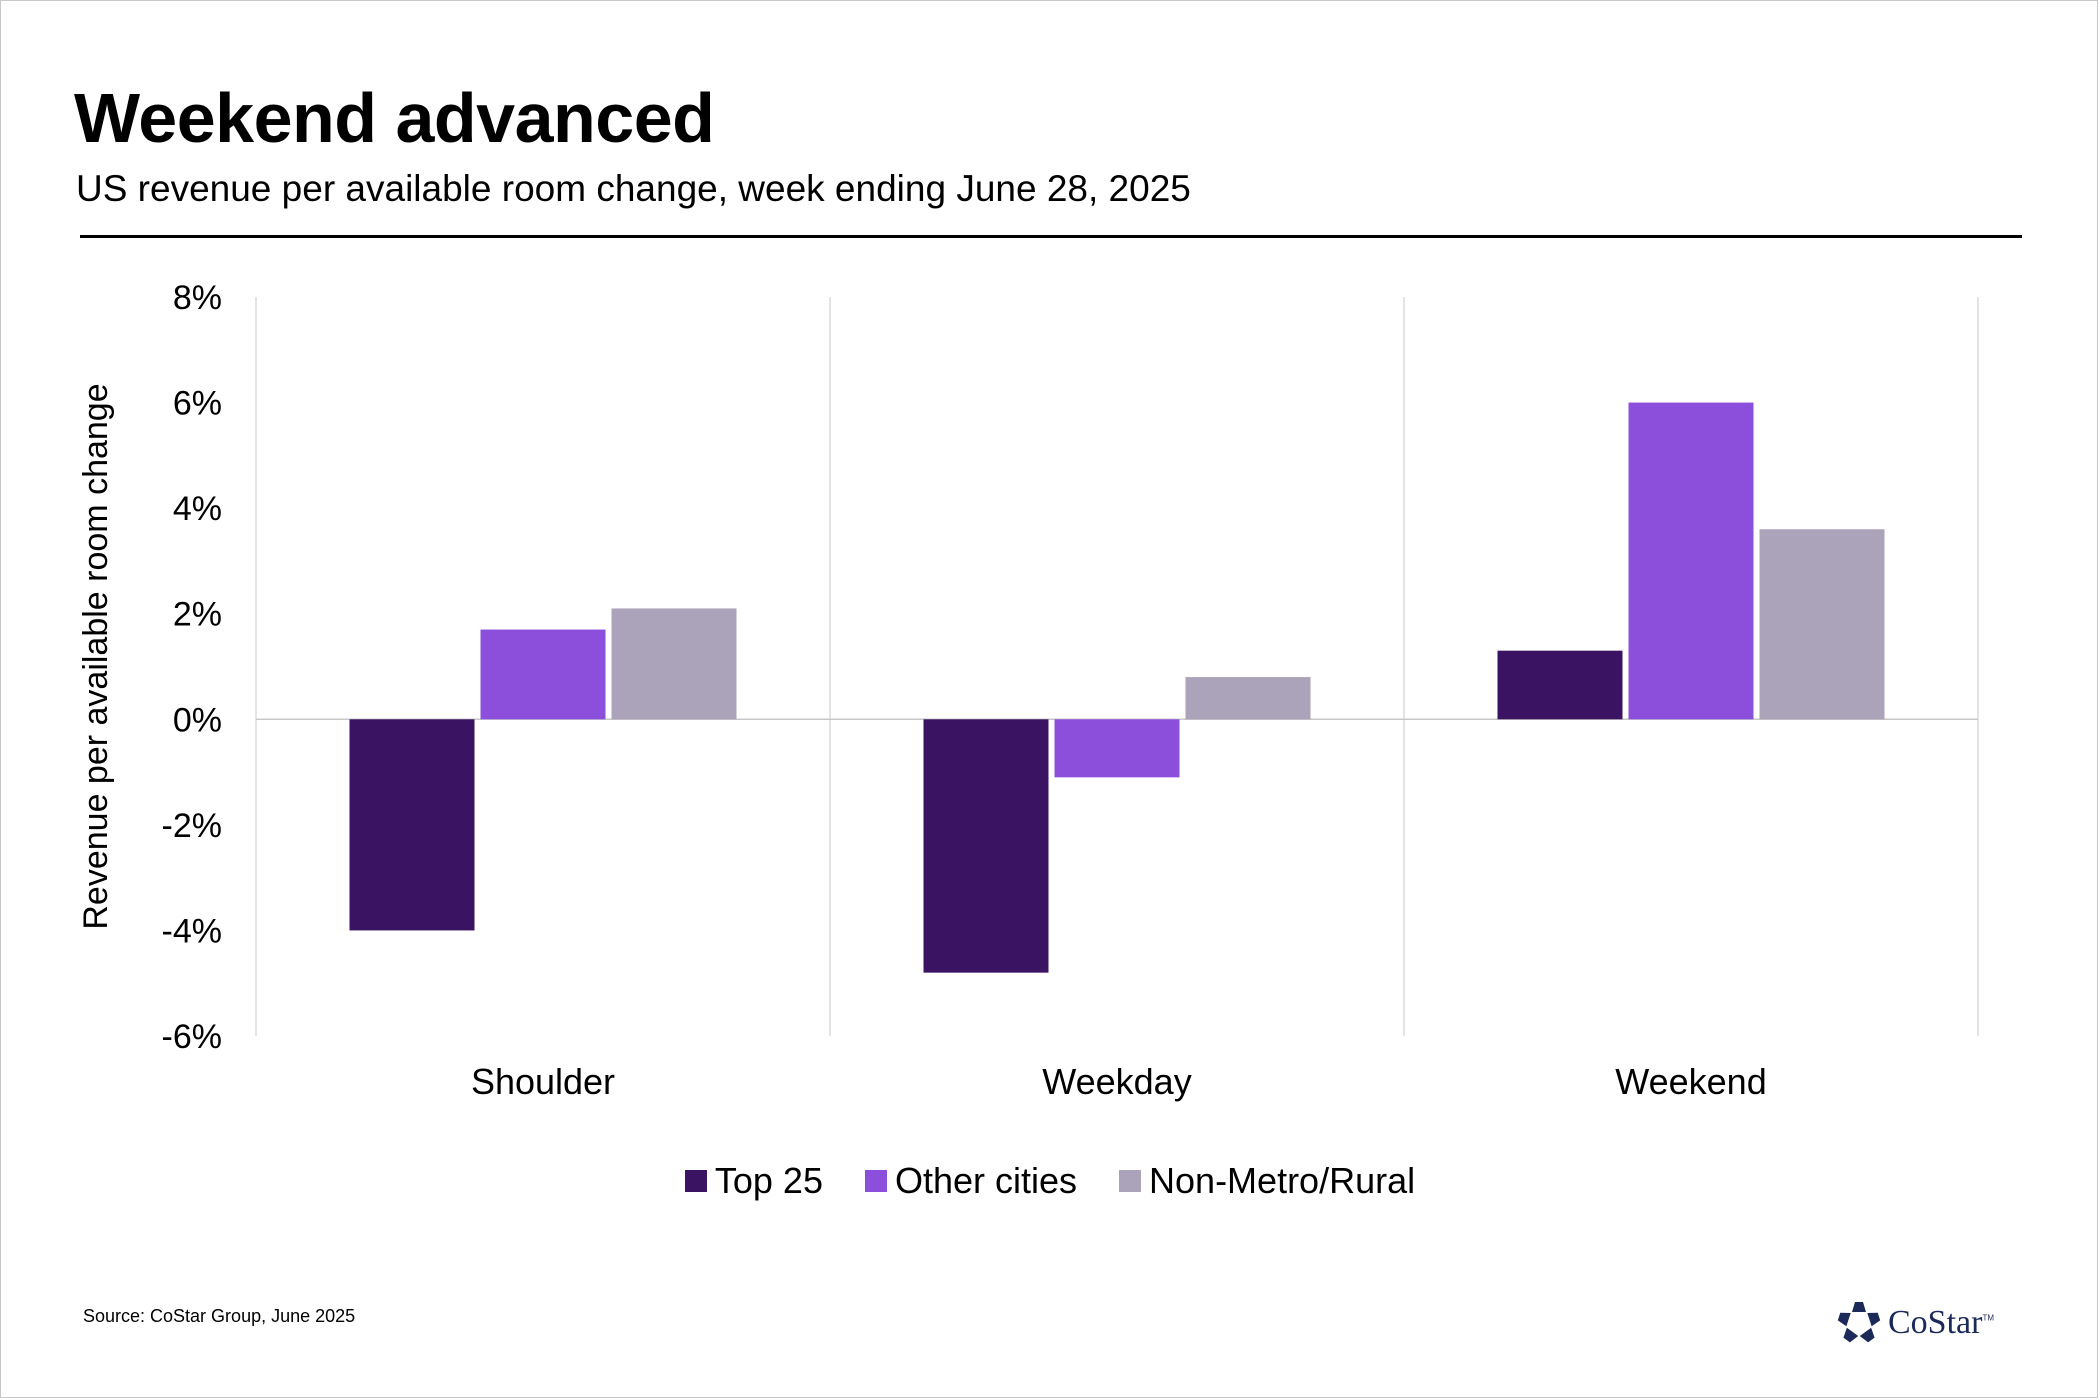  I want to click on y-tick-label: -6%, so click(192, 1037).